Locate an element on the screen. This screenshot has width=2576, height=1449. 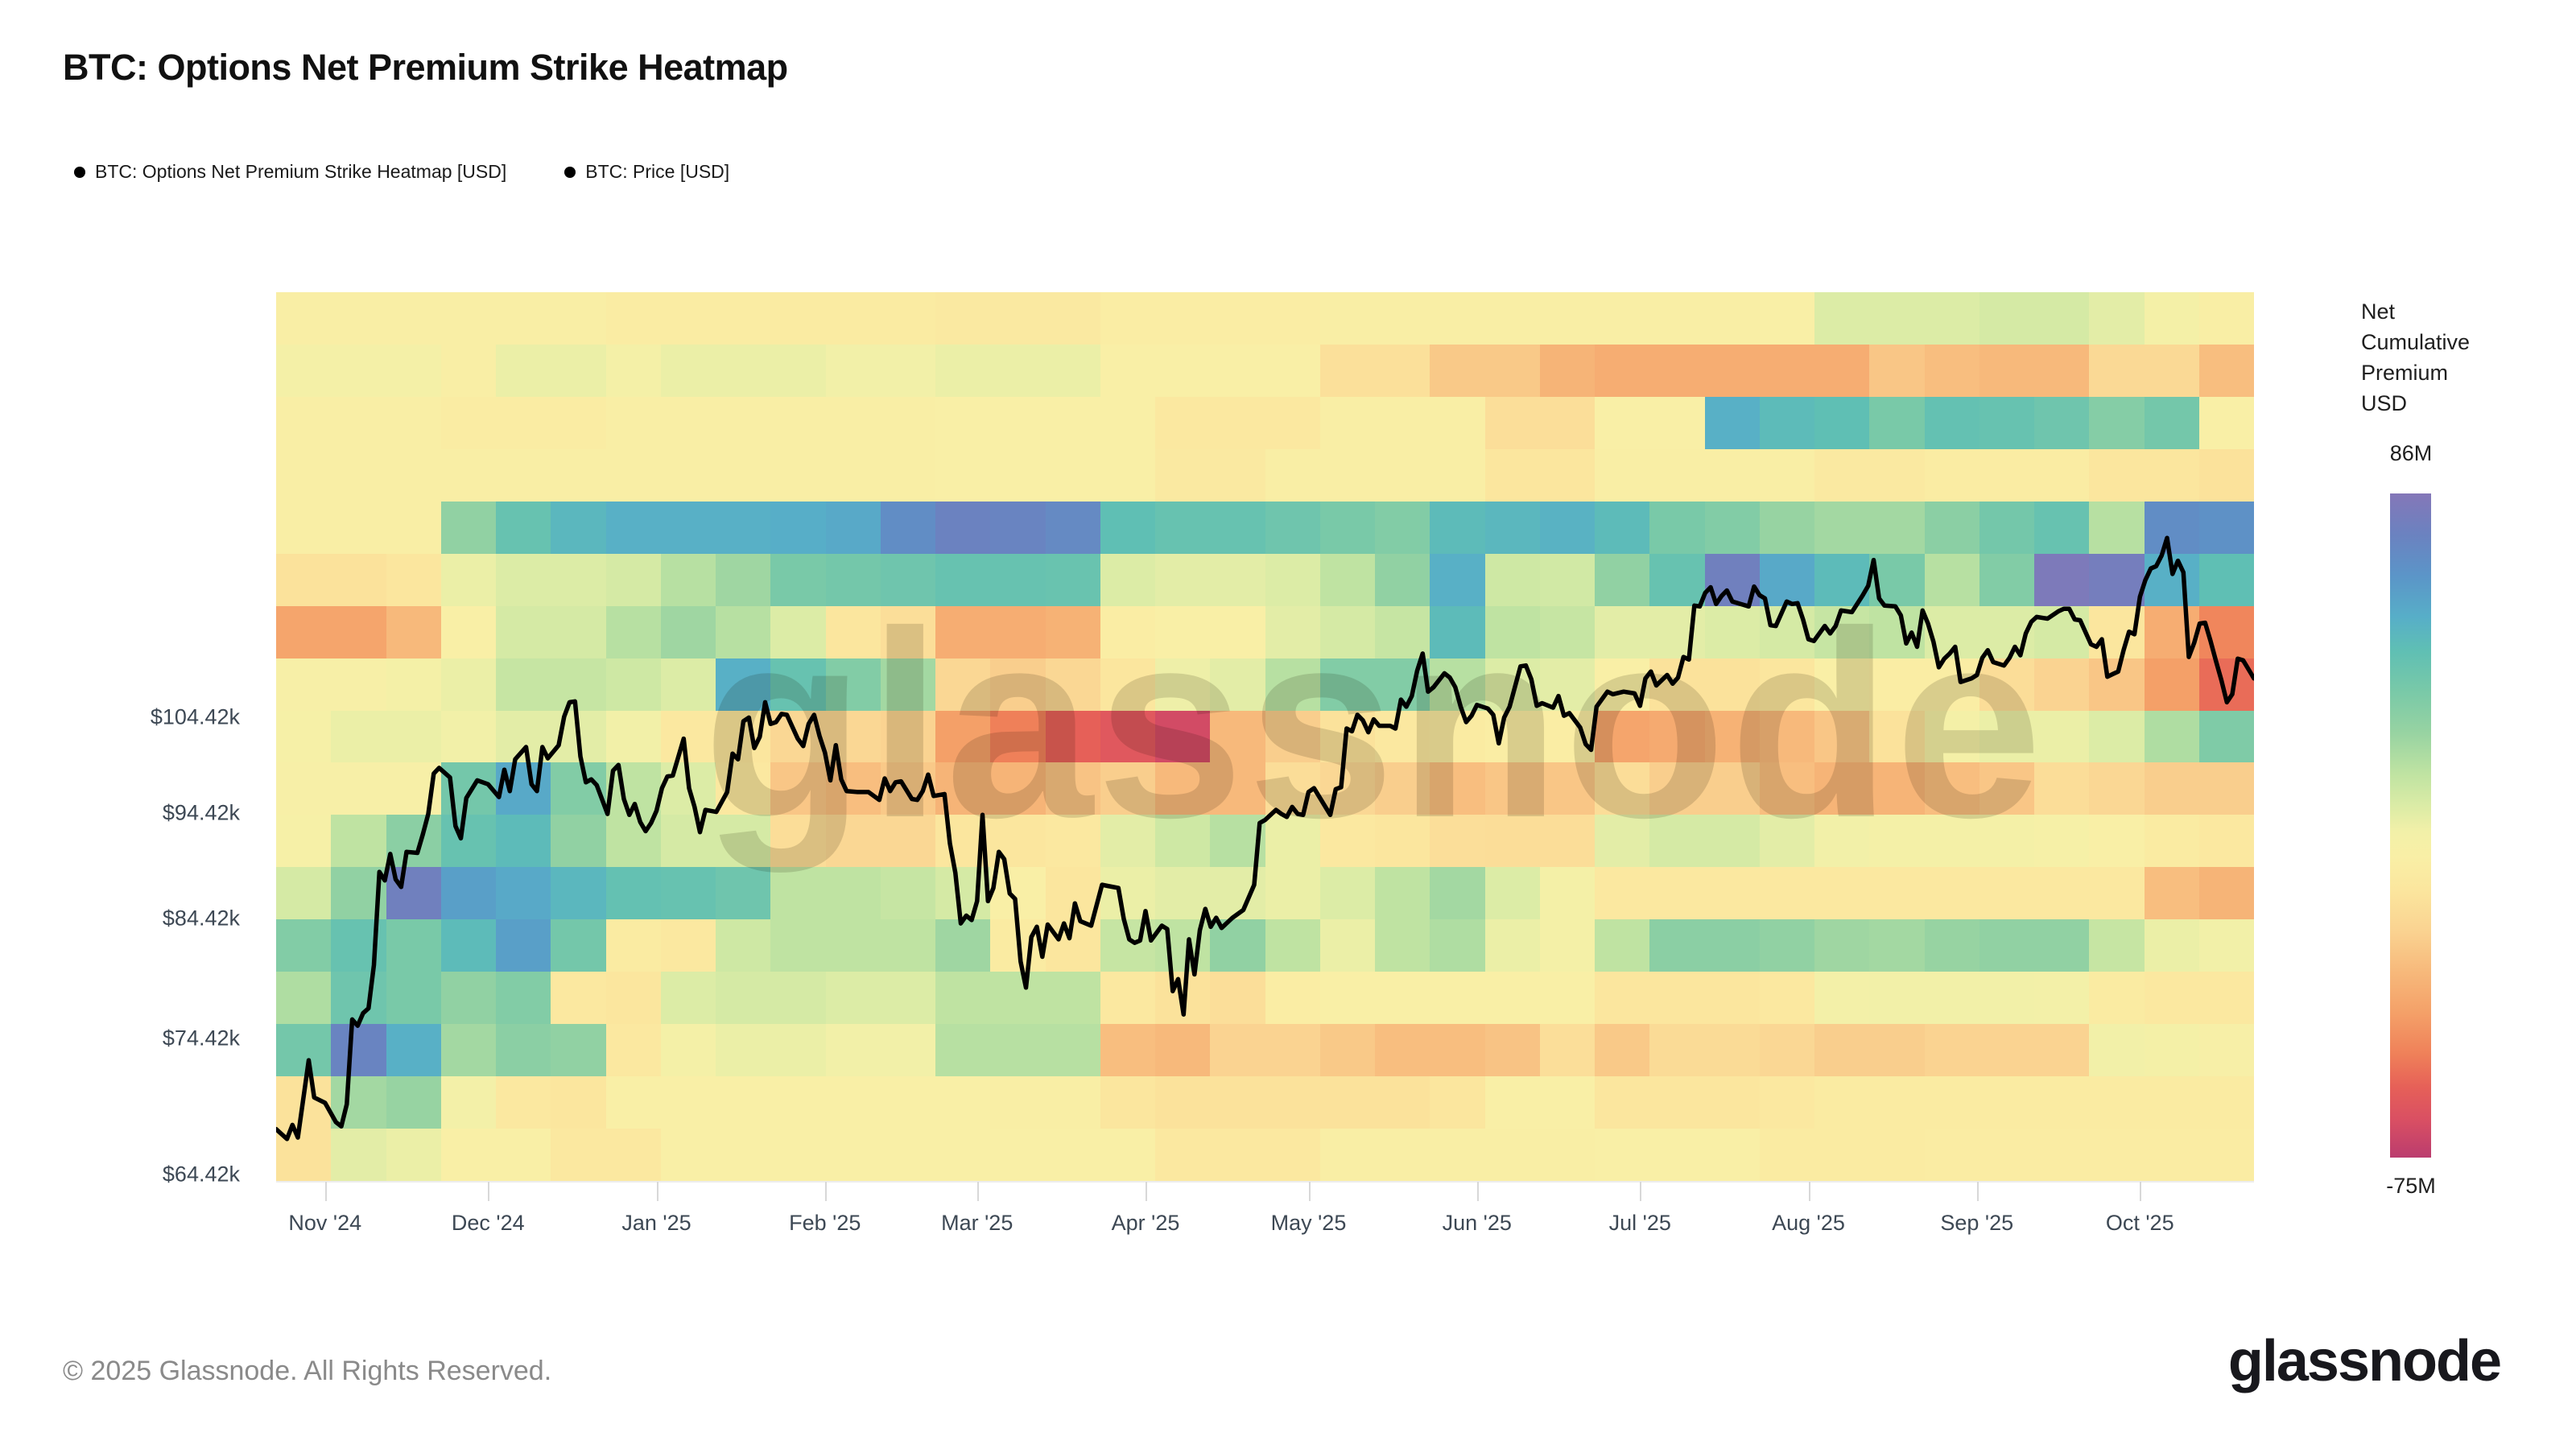
colorbar-gradient is located at coordinates (2410, 825).